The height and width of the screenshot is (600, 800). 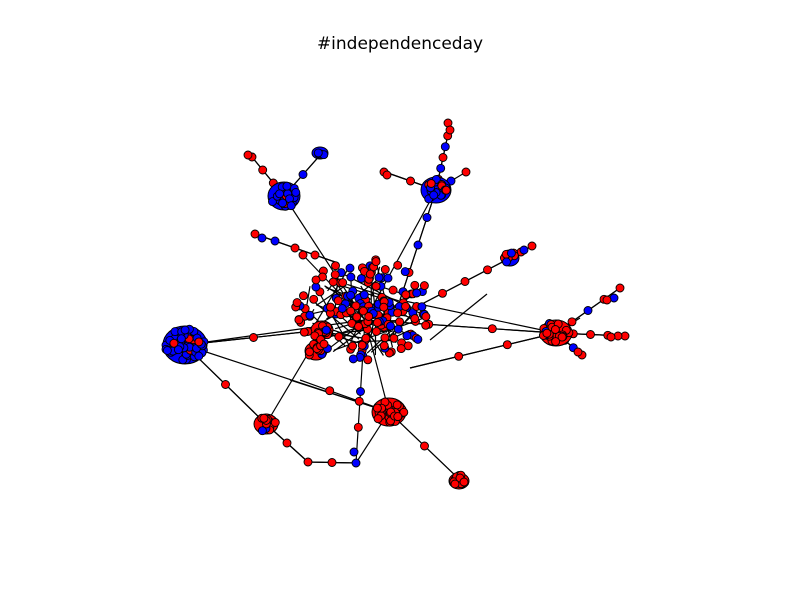 What do you see at coordinates (590, 334) in the screenshot?
I see `chain-q-node` at bounding box center [590, 334].